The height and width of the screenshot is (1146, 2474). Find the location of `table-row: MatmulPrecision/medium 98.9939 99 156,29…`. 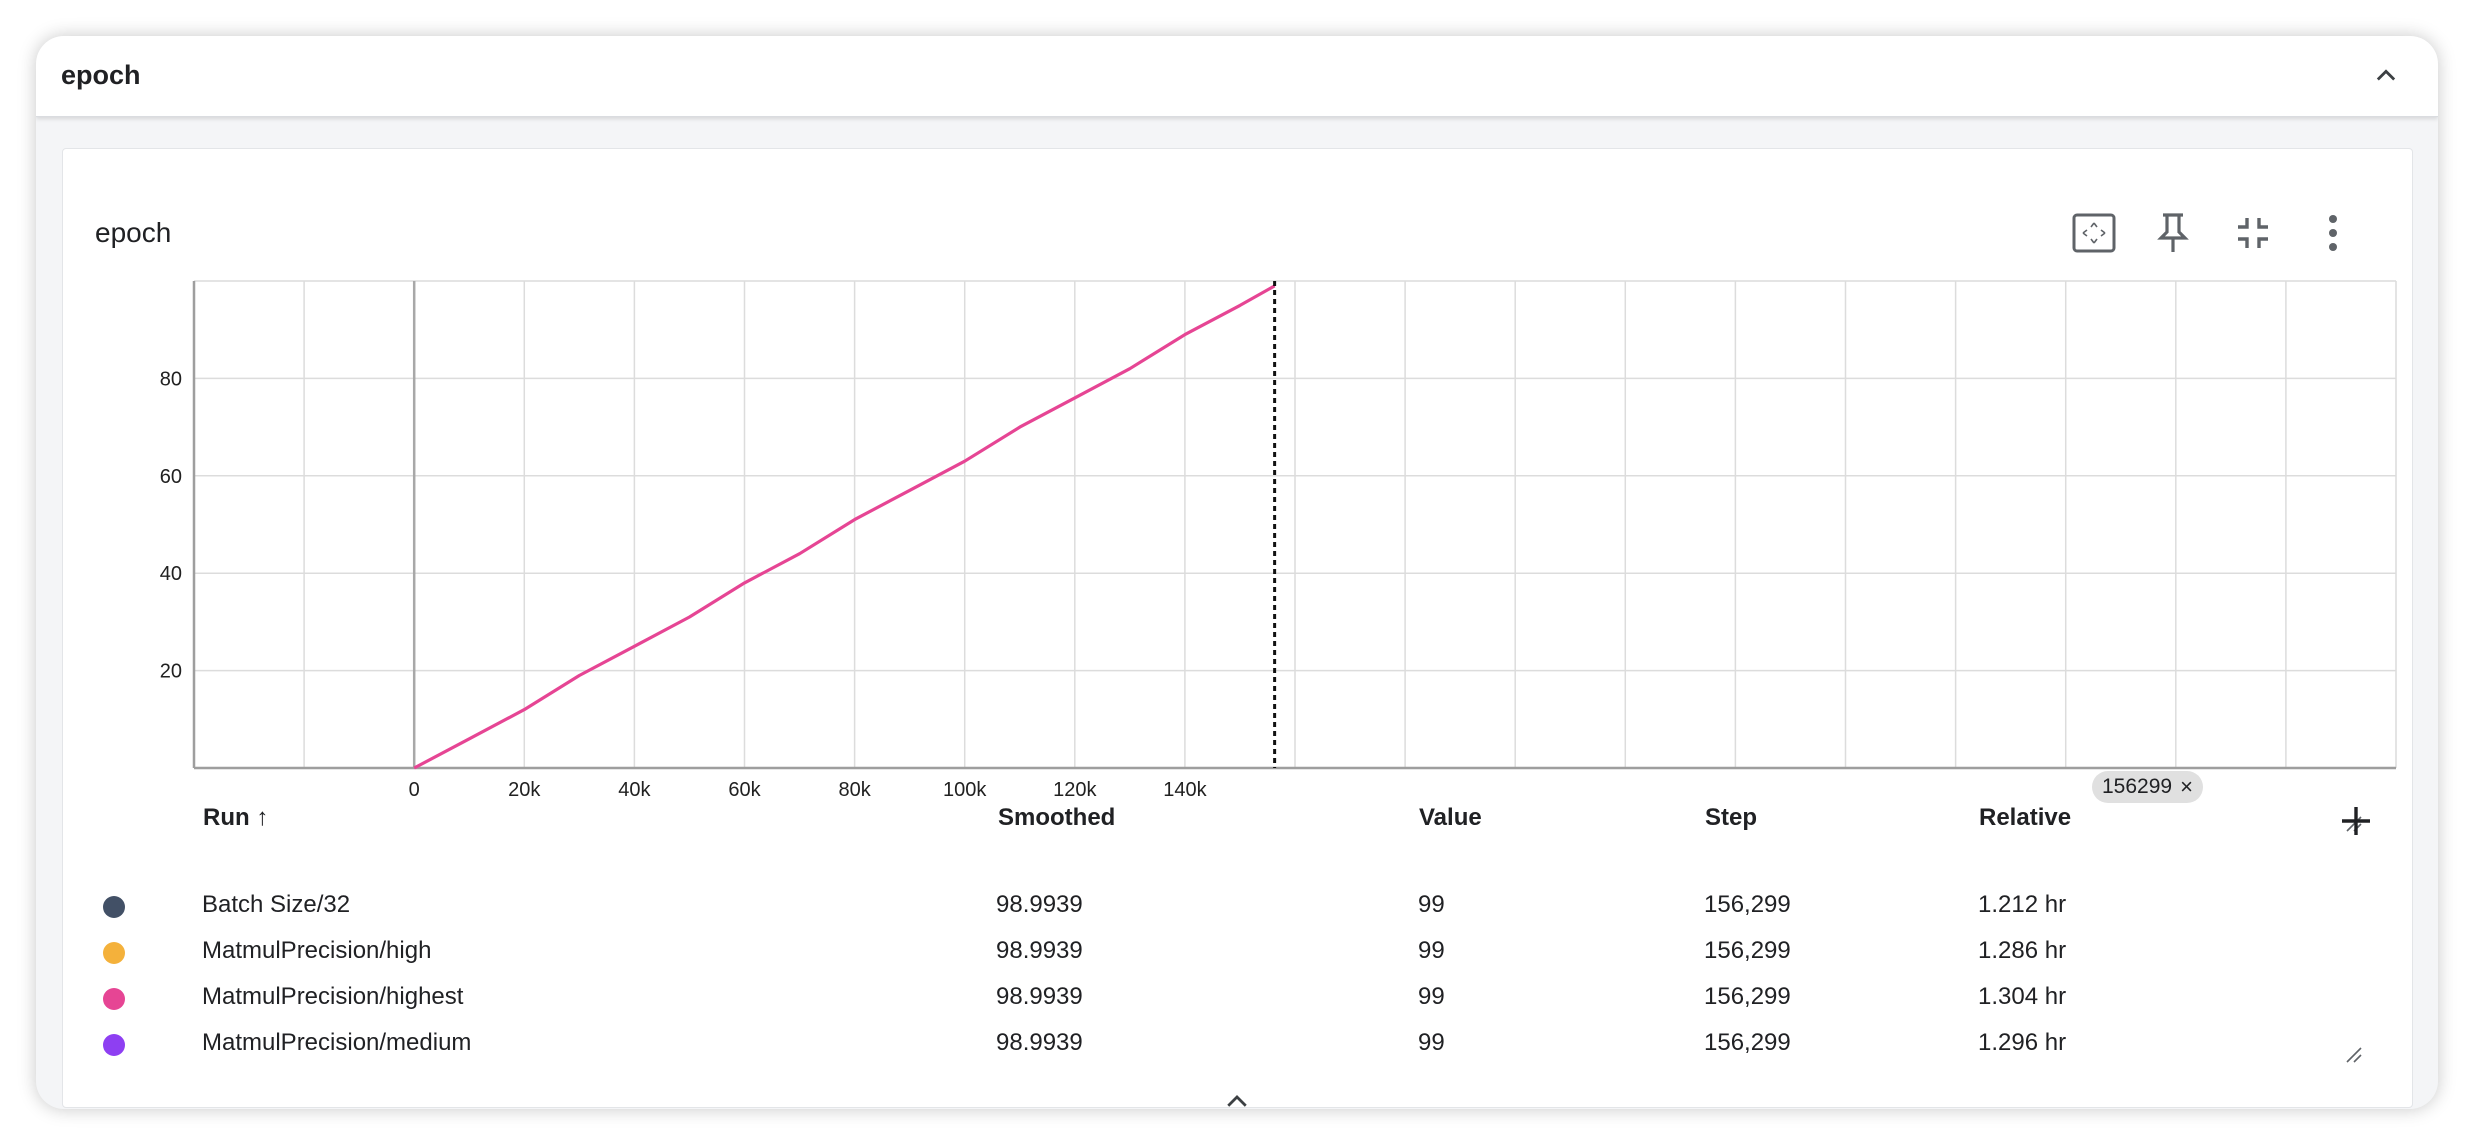

table-row: MatmulPrecision/medium 98.9939 99 156,29… is located at coordinates (1237, 1044).